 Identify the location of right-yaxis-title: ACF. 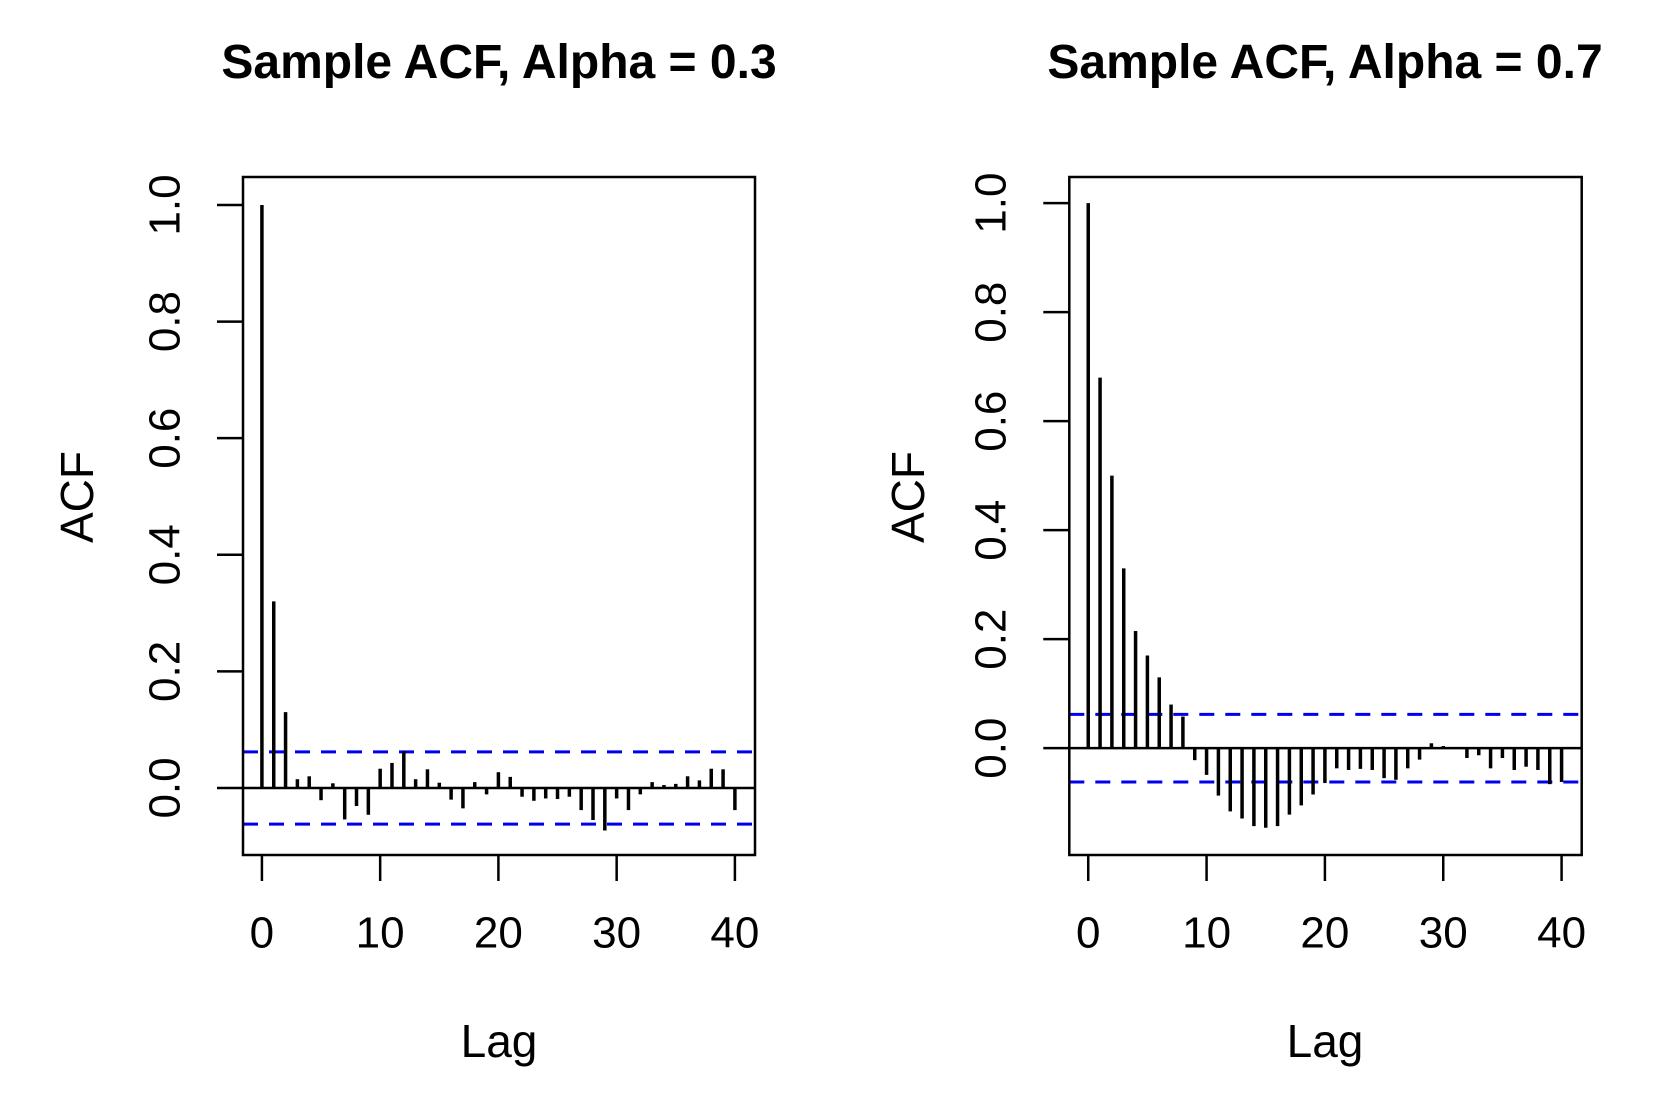
(908, 497).